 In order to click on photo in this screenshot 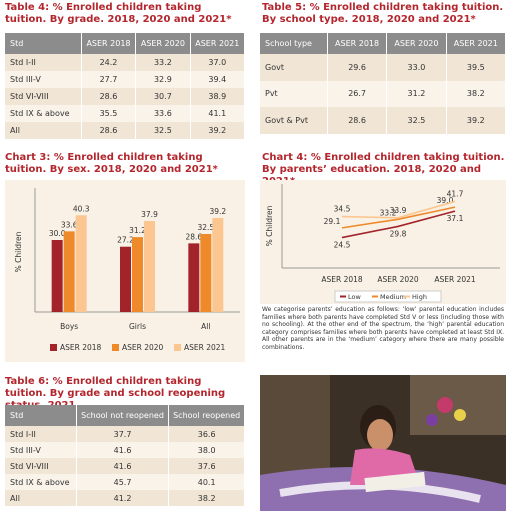, I will do `click(383, 443)`.